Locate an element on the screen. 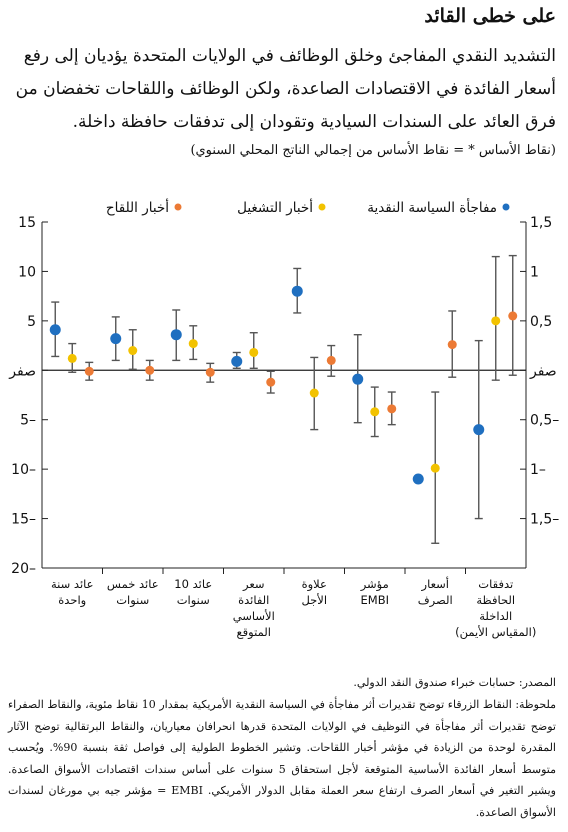 The width and height of the screenshot is (568, 832). category-label: الداخلة is located at coordinates (495, 616).